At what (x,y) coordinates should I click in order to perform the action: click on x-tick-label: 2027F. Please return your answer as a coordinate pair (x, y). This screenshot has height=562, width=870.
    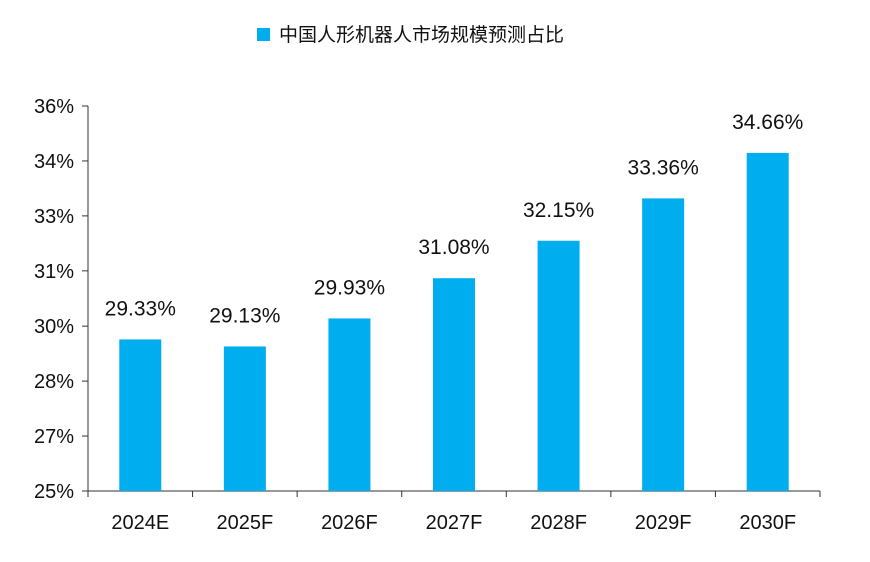
    Looking at the image, I should click on (454, 523).